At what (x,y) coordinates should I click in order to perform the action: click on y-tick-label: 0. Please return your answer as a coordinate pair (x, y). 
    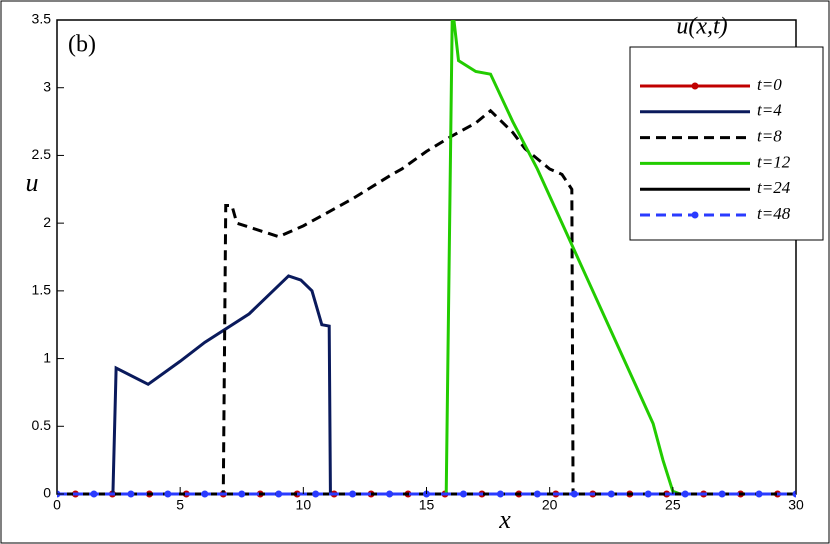
    Looking at the image, I should click on (47, 493).